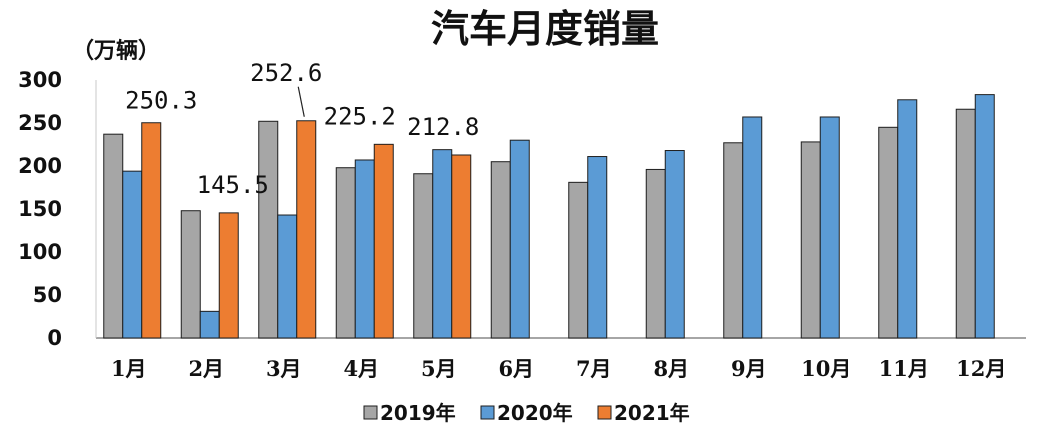 The width and height of the screenshot is (1052, 430). What do you see at coordinates (284, 368) in the screenshot?
I see `x-tick-label: 3月` at bounding box center [284, 368].